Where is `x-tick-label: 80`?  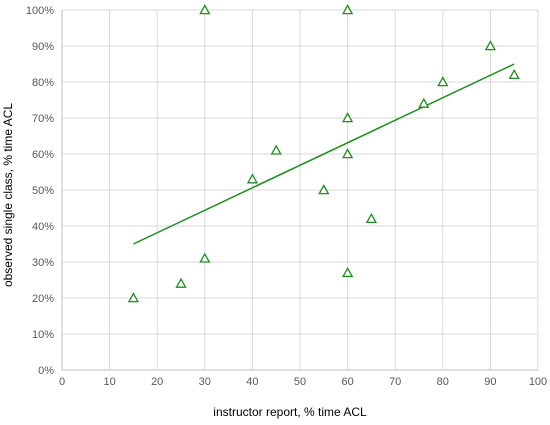
x-tick-label: 80 is located at coordinates (443, 382).